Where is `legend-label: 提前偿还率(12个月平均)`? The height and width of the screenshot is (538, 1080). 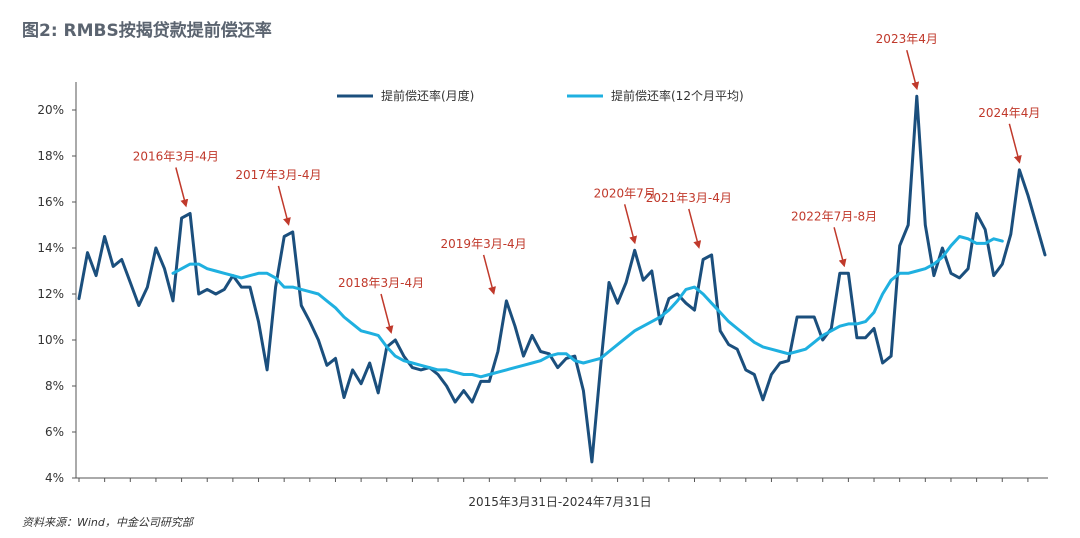 legend-label: 提前偿还率(12个月平均) is located at coordinates (677, 95).